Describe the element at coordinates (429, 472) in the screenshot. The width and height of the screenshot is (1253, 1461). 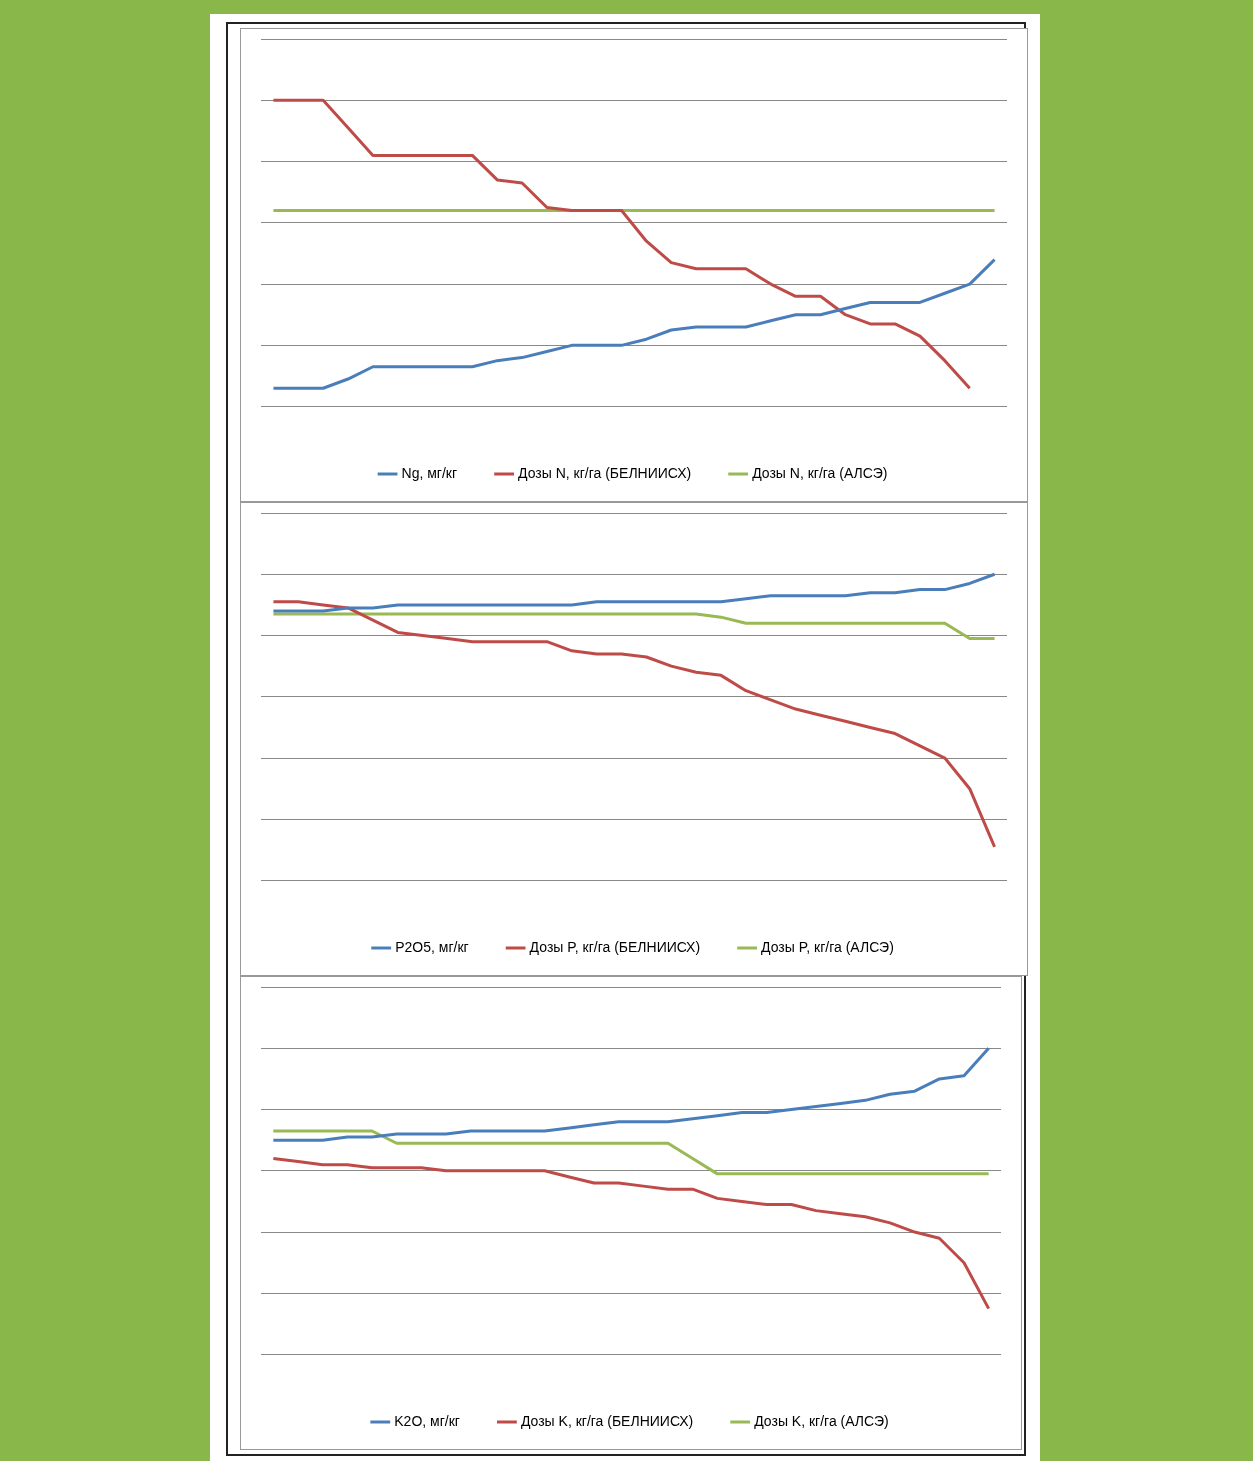
I see `legend-label: Ng, мг/кг` at that location.